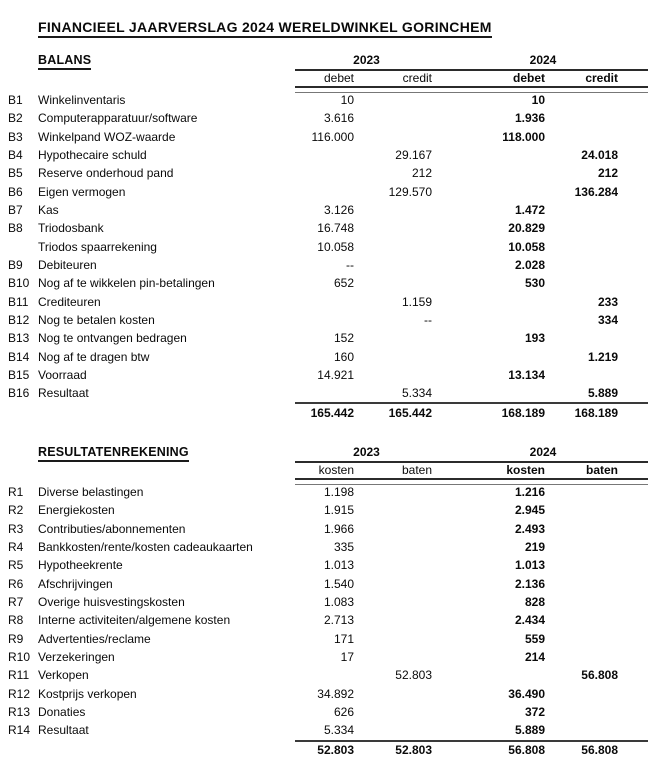 The width and height of the screenshot is (650, 757). I want to click on value-cell: 129.570, so click(410, 191).